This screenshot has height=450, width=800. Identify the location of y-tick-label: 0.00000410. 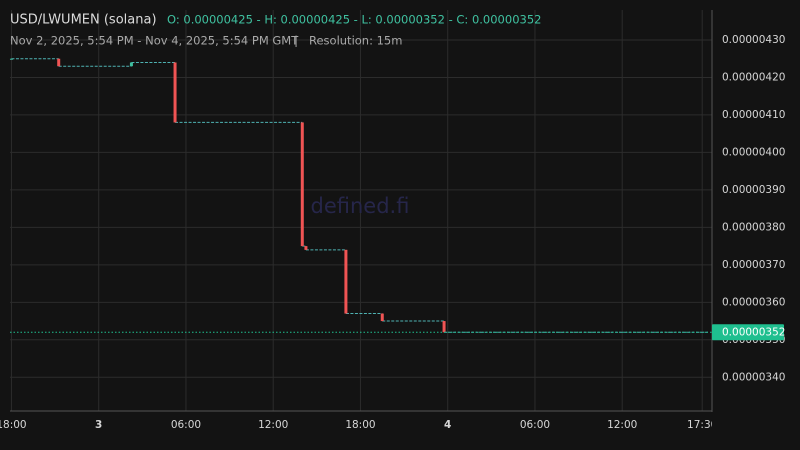
(753, 115).